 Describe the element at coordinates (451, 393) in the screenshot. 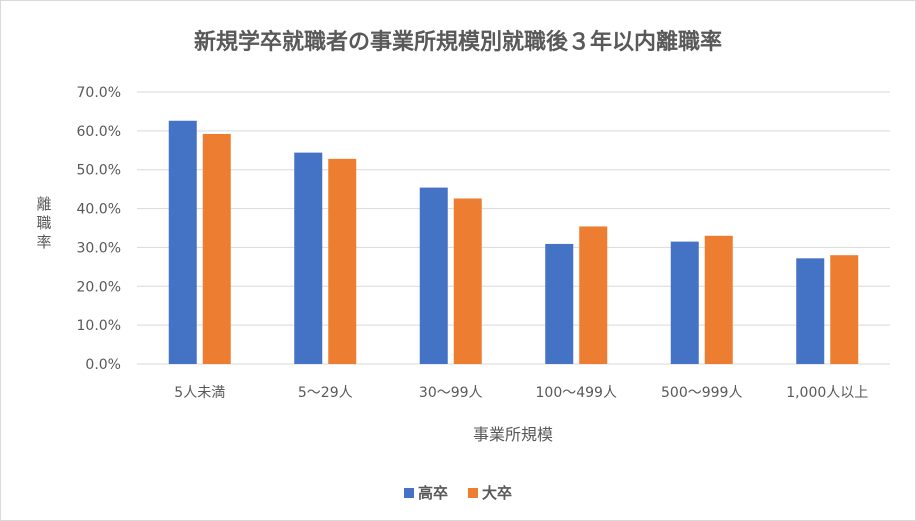

I see `x-tick-label: 30～99人` at that location.